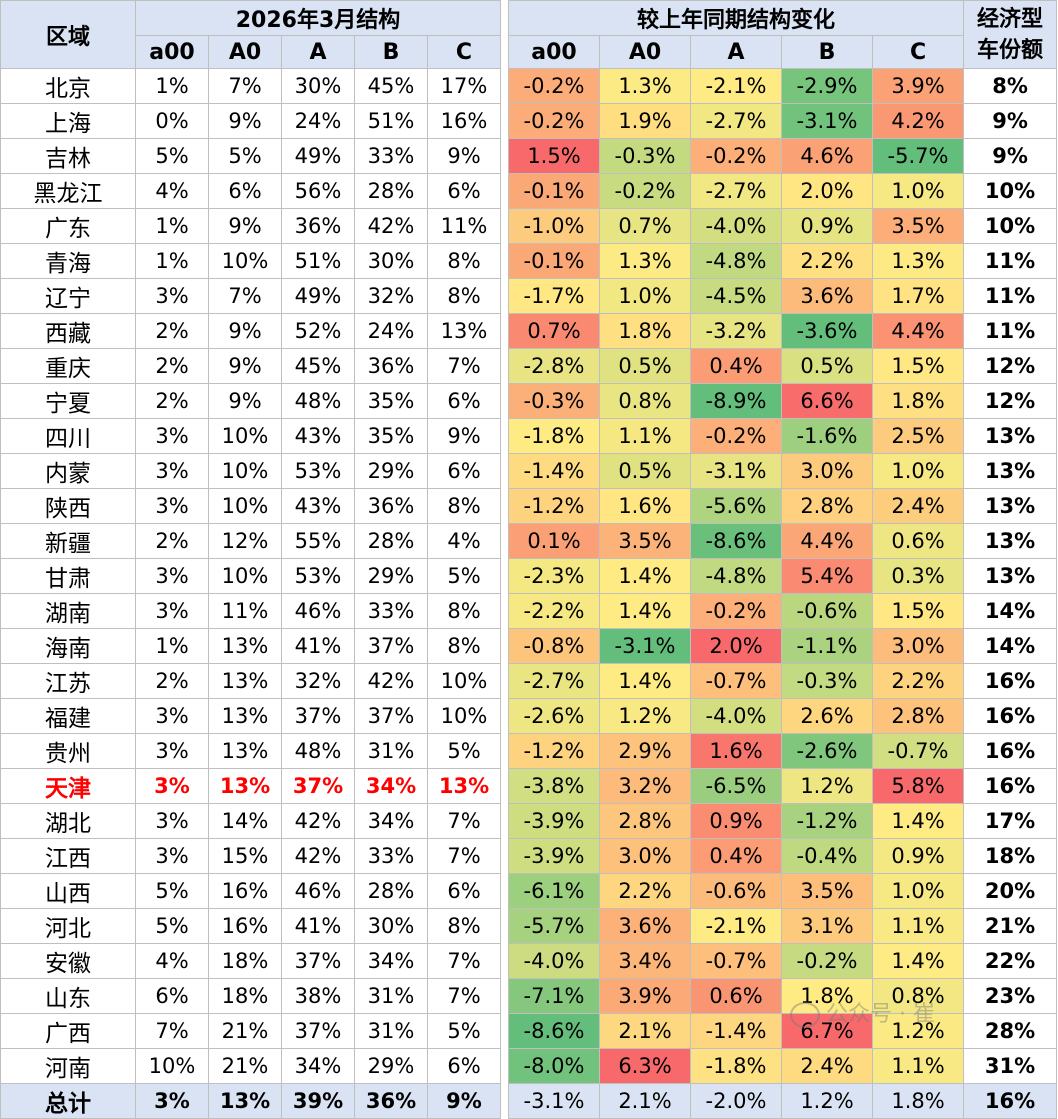  I want to click on structure-cell: 4%, so click(172, 191).